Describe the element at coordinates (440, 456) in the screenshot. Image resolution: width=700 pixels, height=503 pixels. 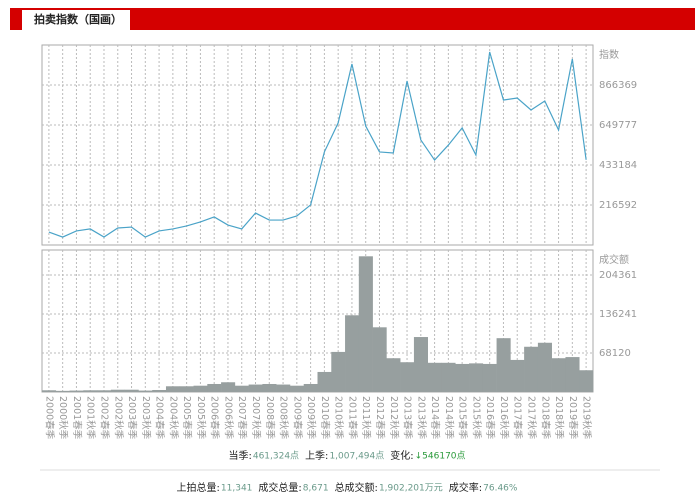
I see `stat-value: ↓546170点` at that location.